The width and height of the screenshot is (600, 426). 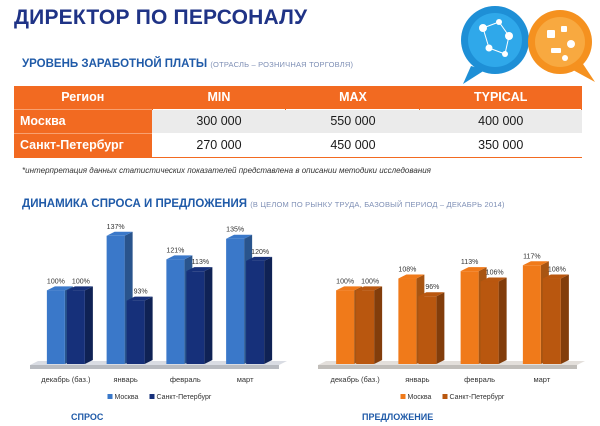 What do you see at coordinates (219, 97) in the screenshot?
I see `header-min: MIN` at bounding box center [219, 97].